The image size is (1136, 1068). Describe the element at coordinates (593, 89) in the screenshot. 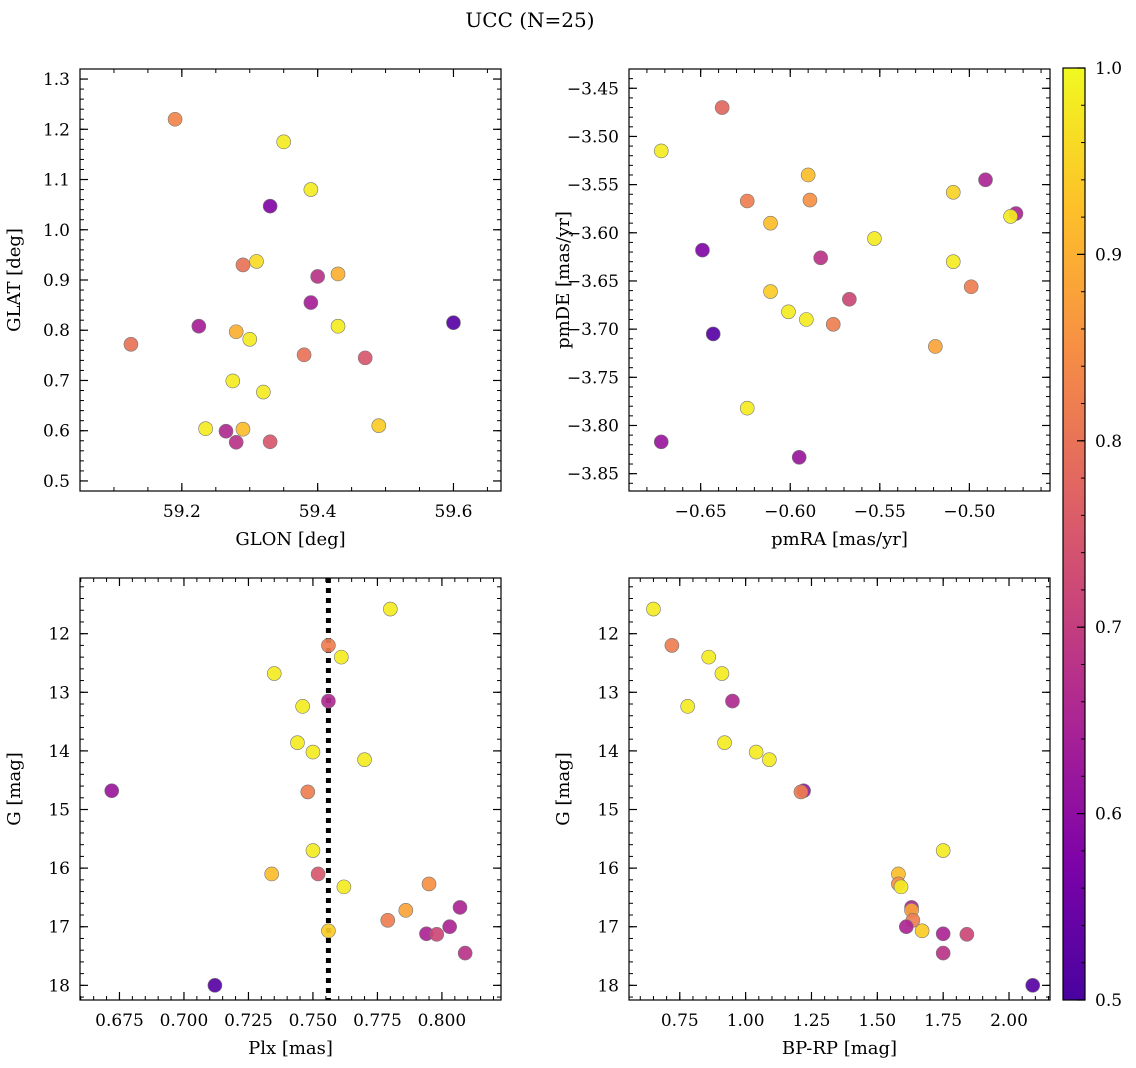

I see `y-tick-label: −3.45` at that location.